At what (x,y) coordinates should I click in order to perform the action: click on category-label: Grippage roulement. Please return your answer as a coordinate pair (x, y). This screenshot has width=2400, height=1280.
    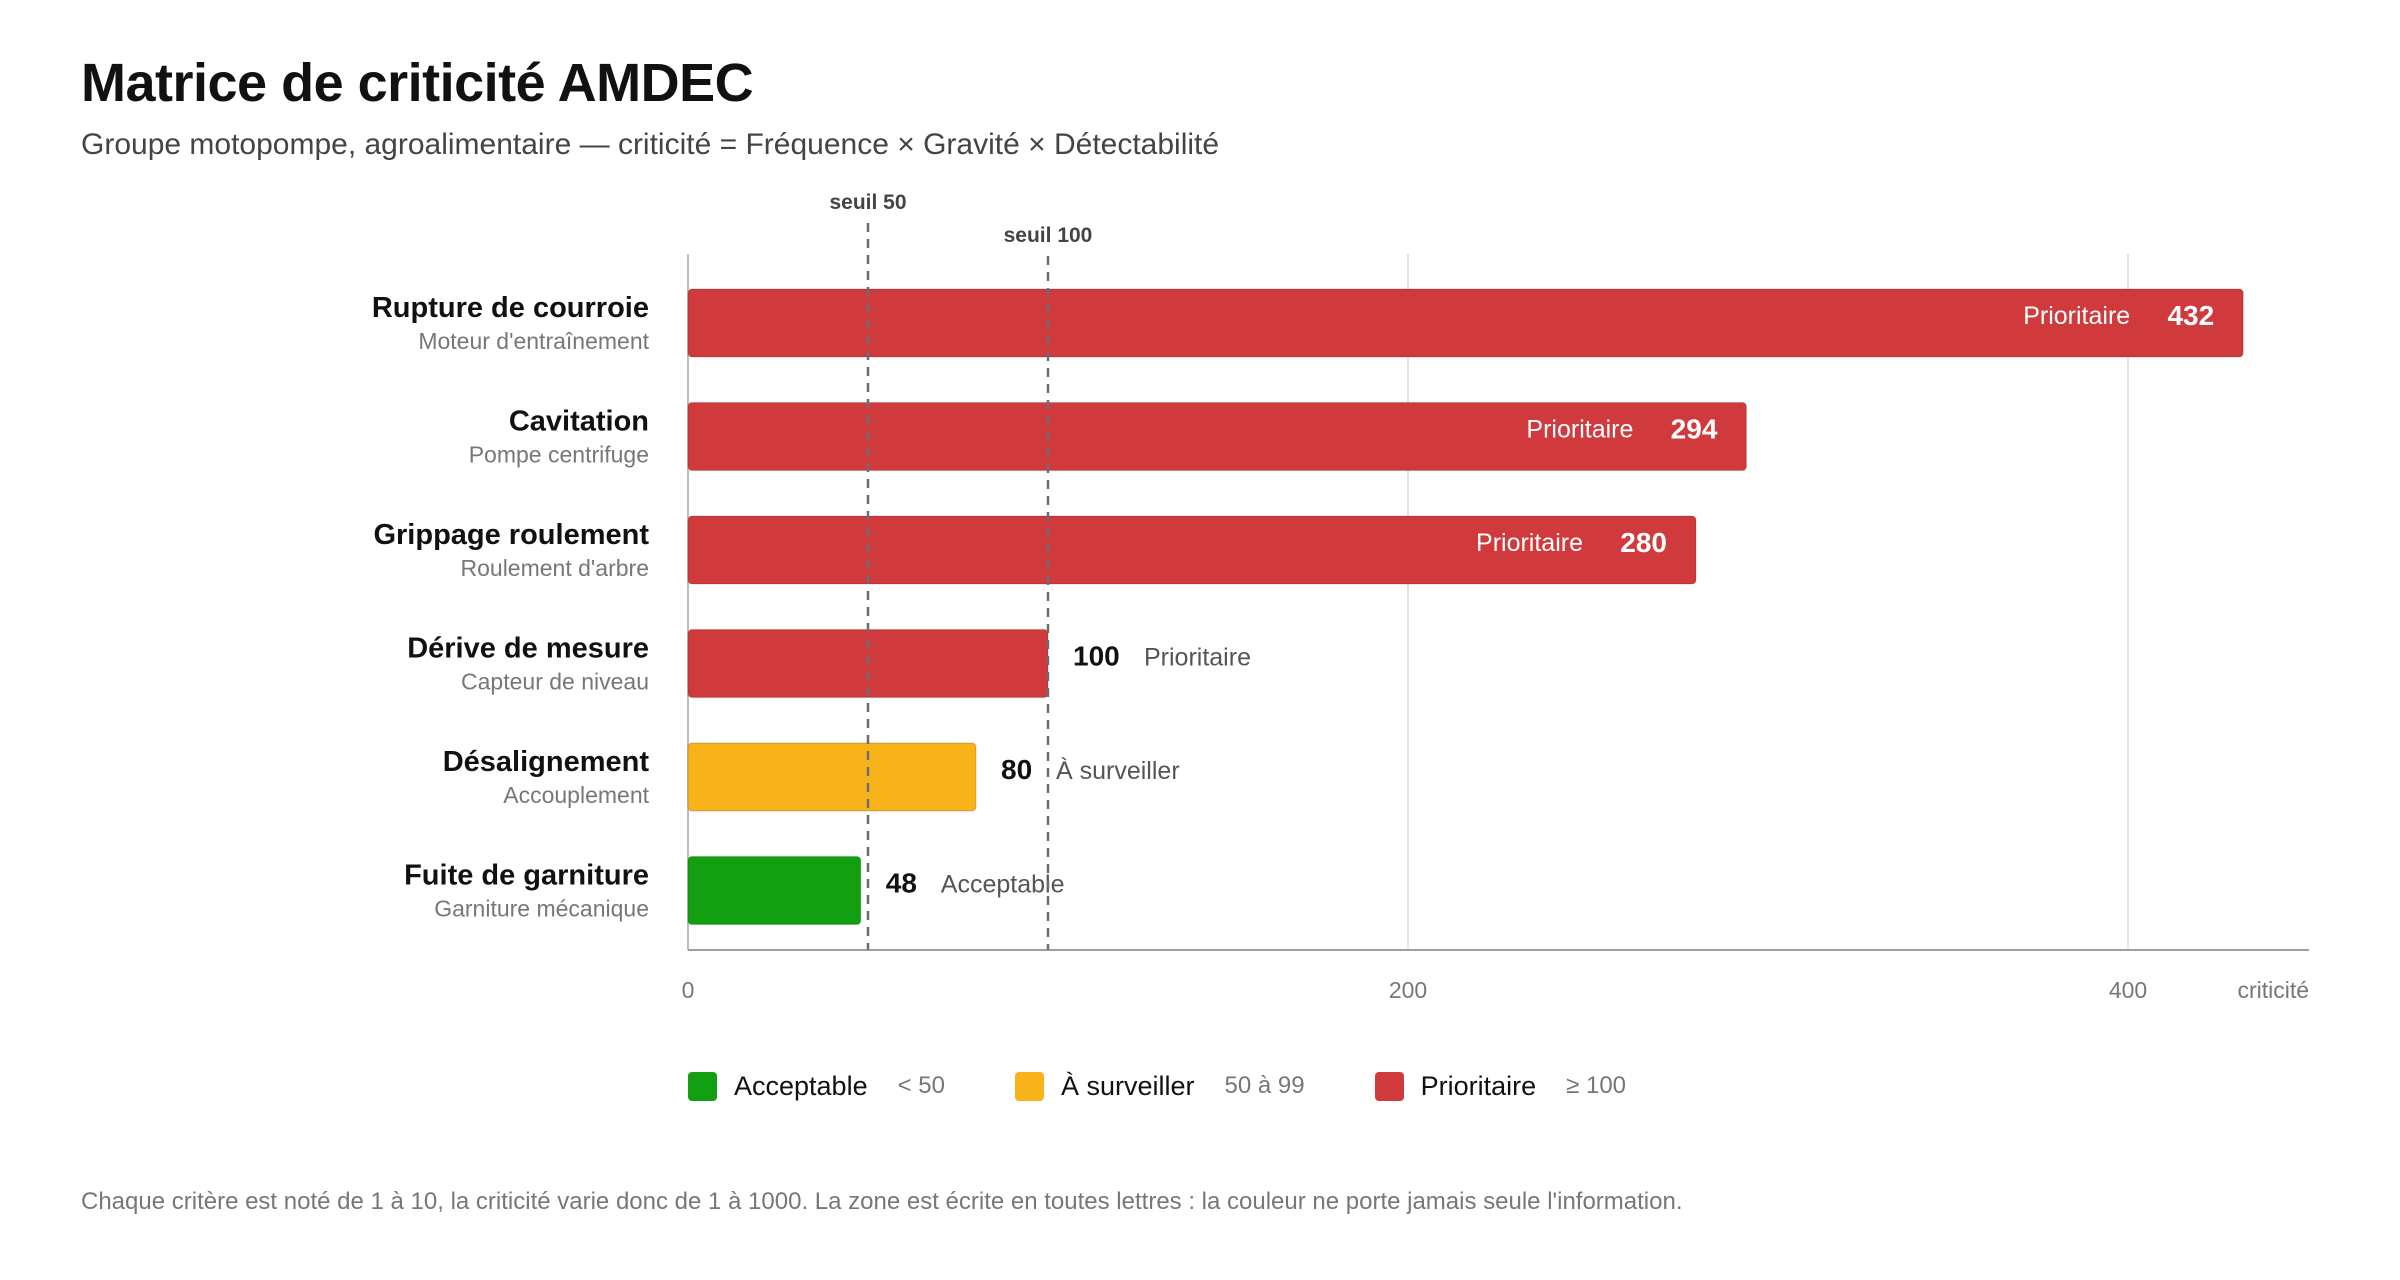
    Looking at the image, I should click on (511, 535).